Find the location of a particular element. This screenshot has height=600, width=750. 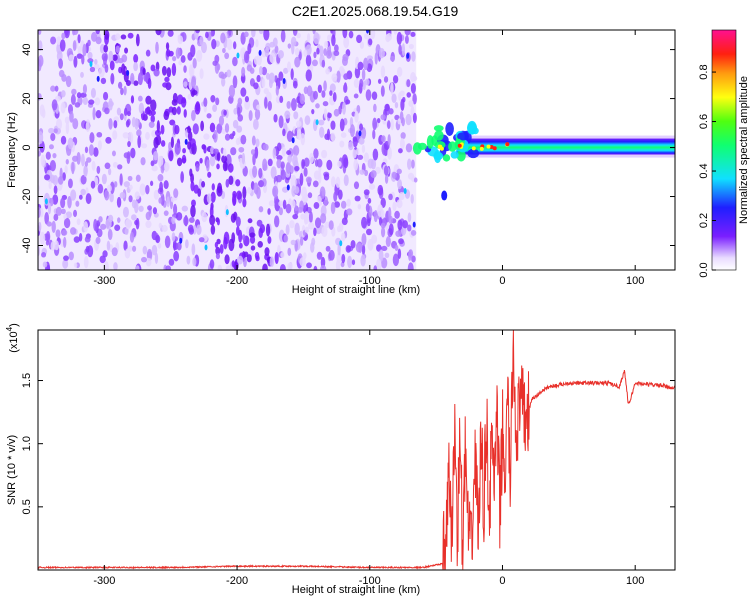

signal-band is located at coordinates (565, 146).